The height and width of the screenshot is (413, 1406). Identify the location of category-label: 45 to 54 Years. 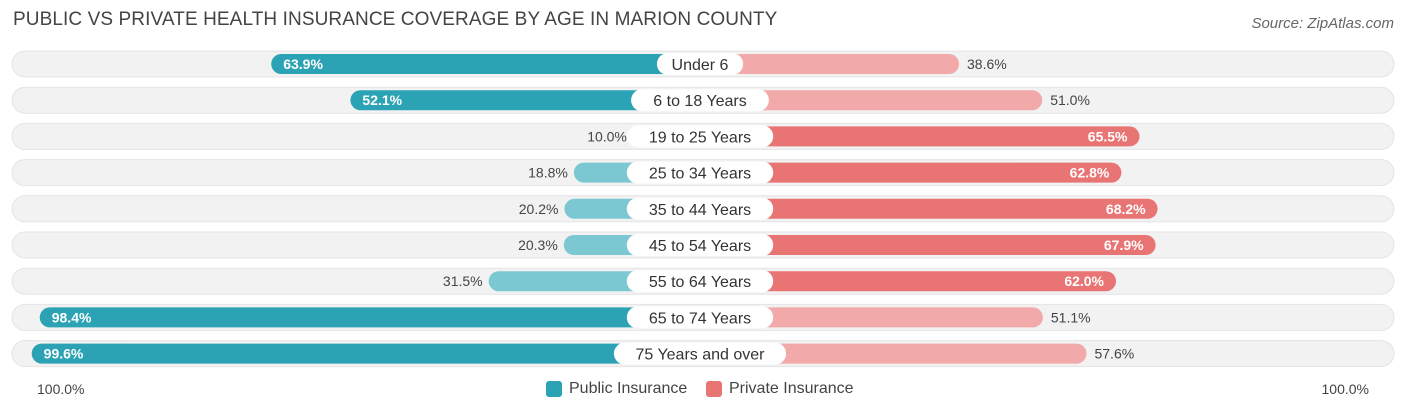
(700, 246).